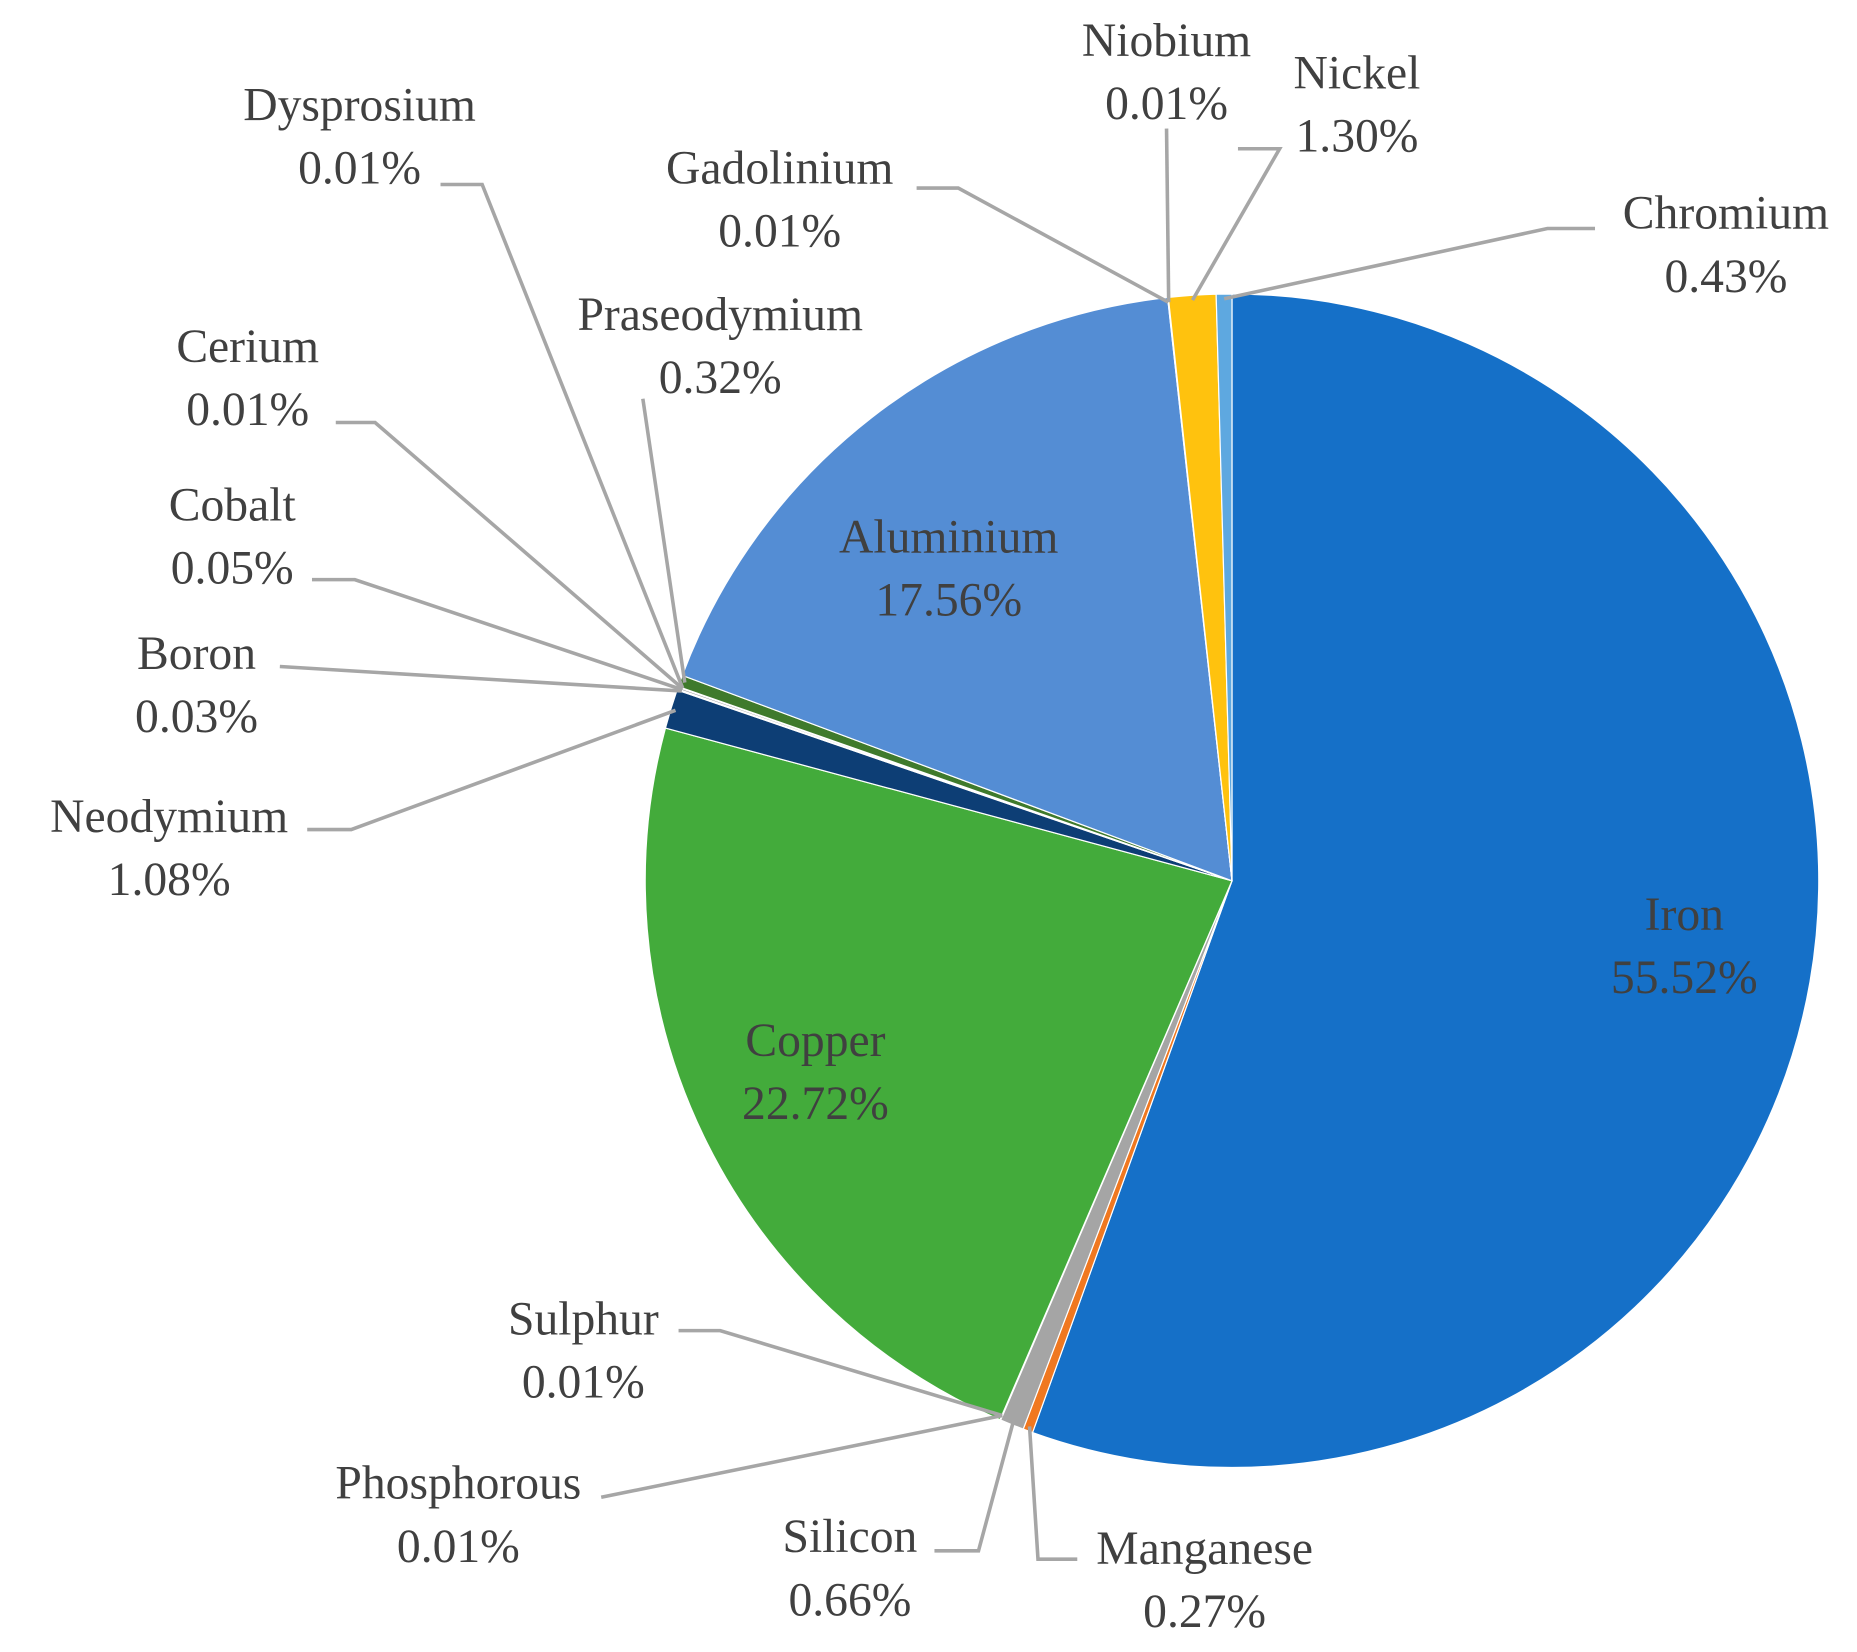  Describe the element at coordinates (1204, 1612) in the screenshot. I see `slice-label-value: 0.27%` at that location.